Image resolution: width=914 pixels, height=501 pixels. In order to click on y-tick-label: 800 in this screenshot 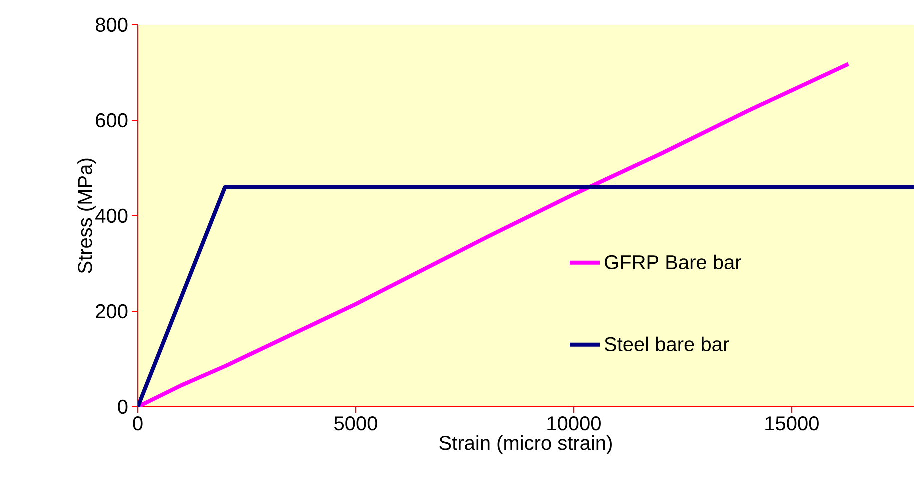, I will do `click(112, 25)`.